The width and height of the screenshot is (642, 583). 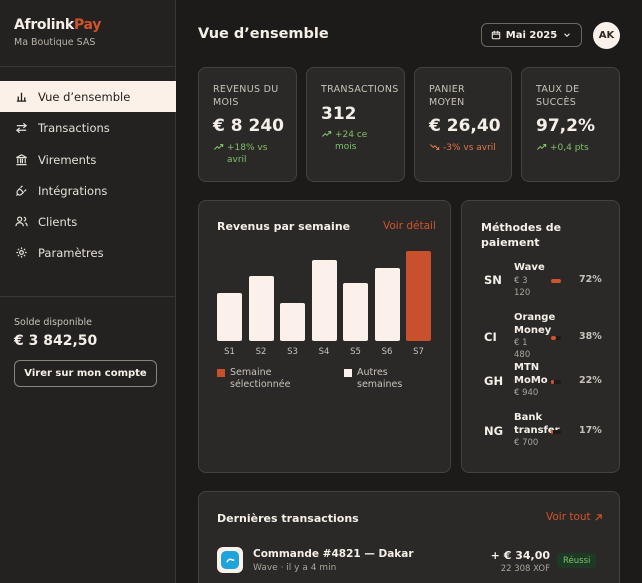 What do you see at coordinates (295, 568) in the screenshot?
I see `transaction-subtitle: Wave · il y a 4 min` at bounding box center [295, 568].